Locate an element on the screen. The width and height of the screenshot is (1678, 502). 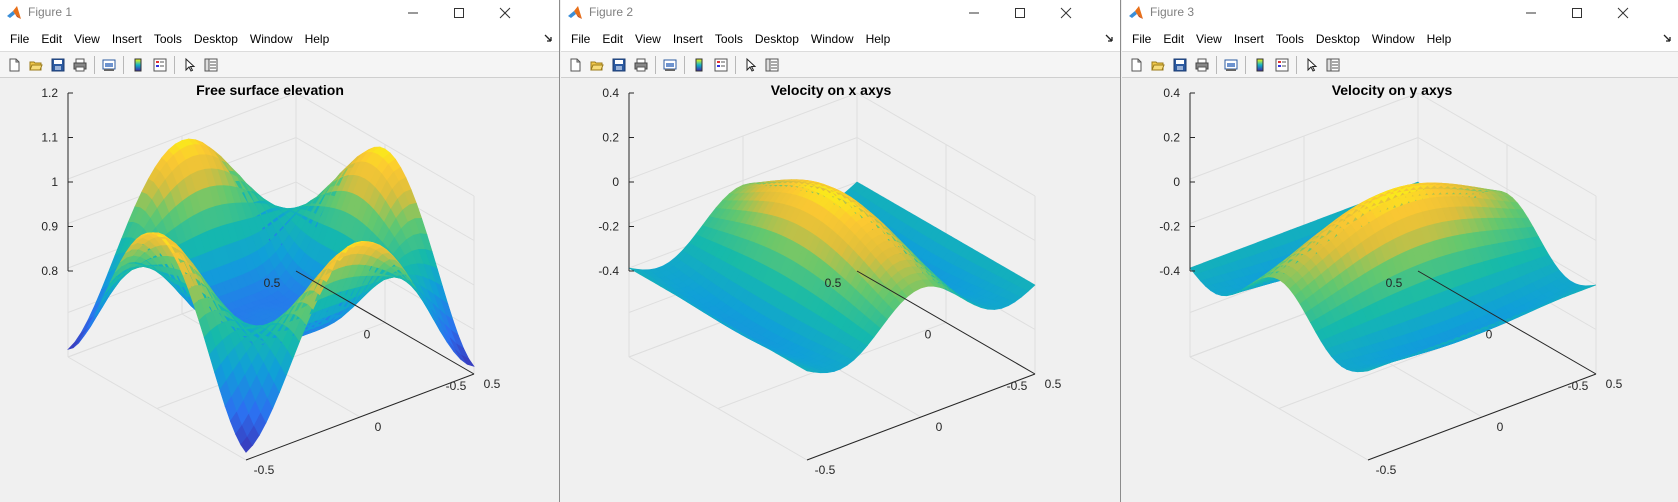
z-tick-label: 0 is located at coordinates (615, 182).